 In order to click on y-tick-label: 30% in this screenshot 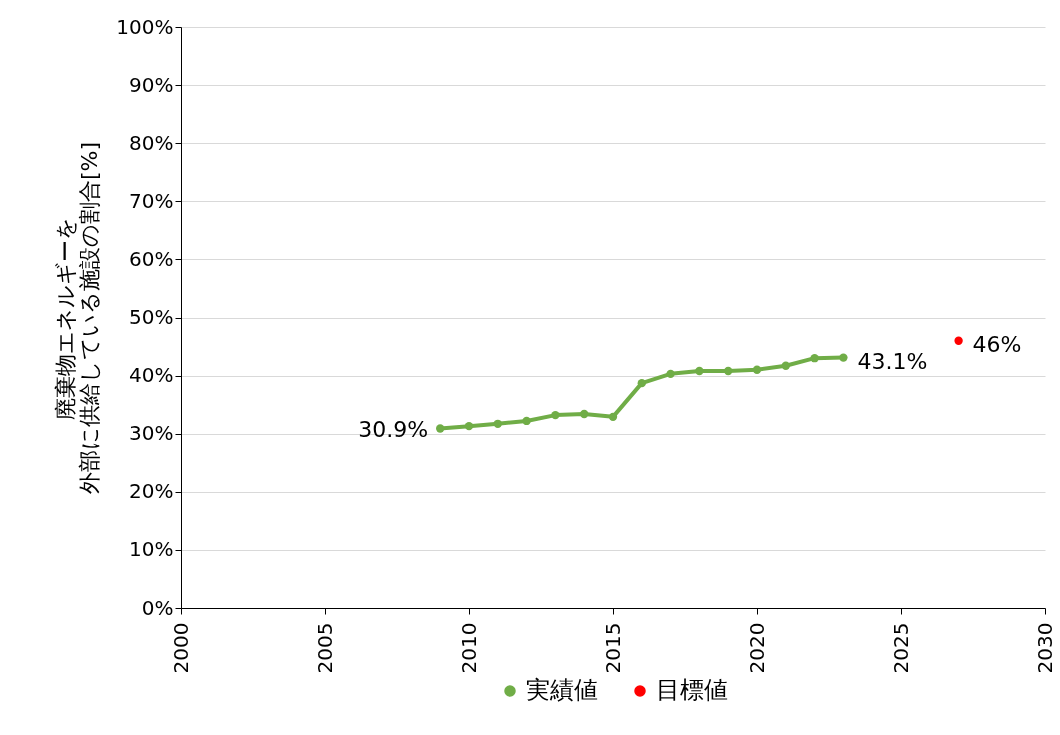, I will do `click(151, 433)`.